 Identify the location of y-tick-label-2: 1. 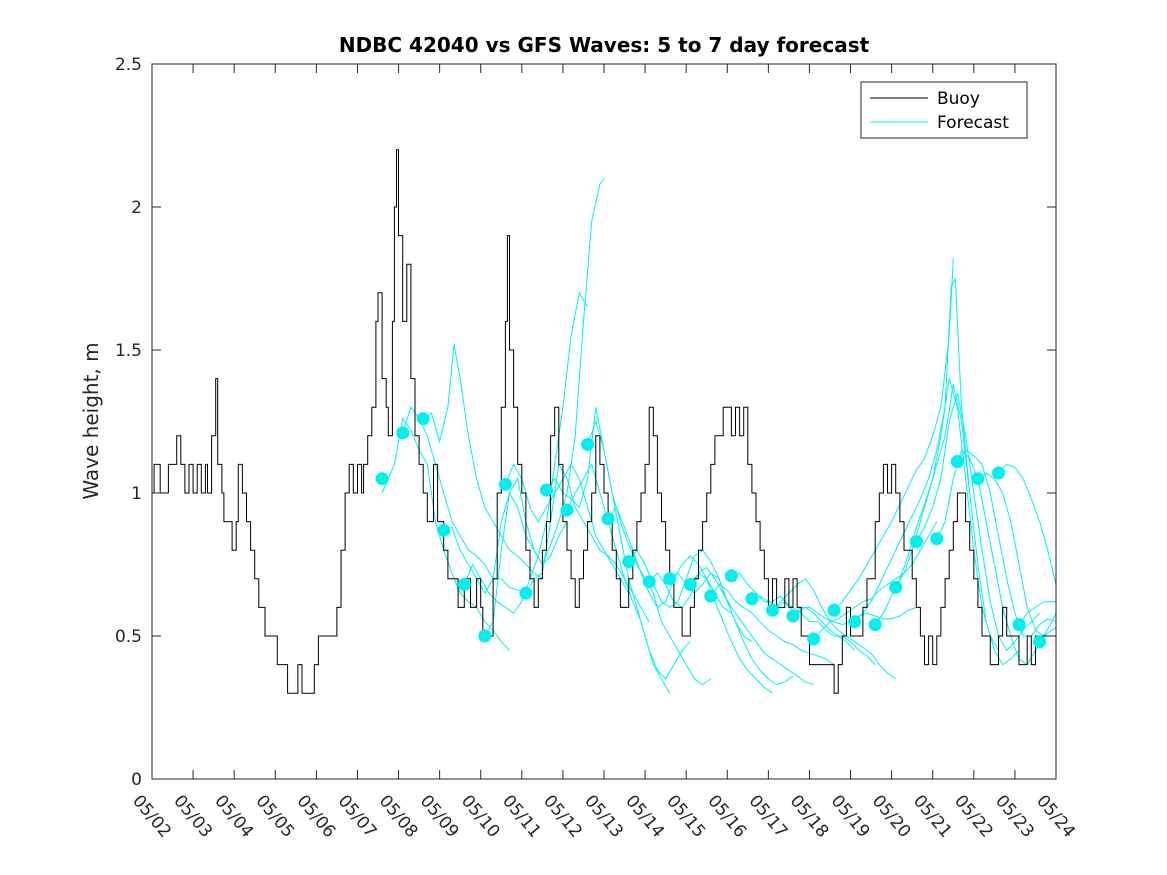
(136, 494).